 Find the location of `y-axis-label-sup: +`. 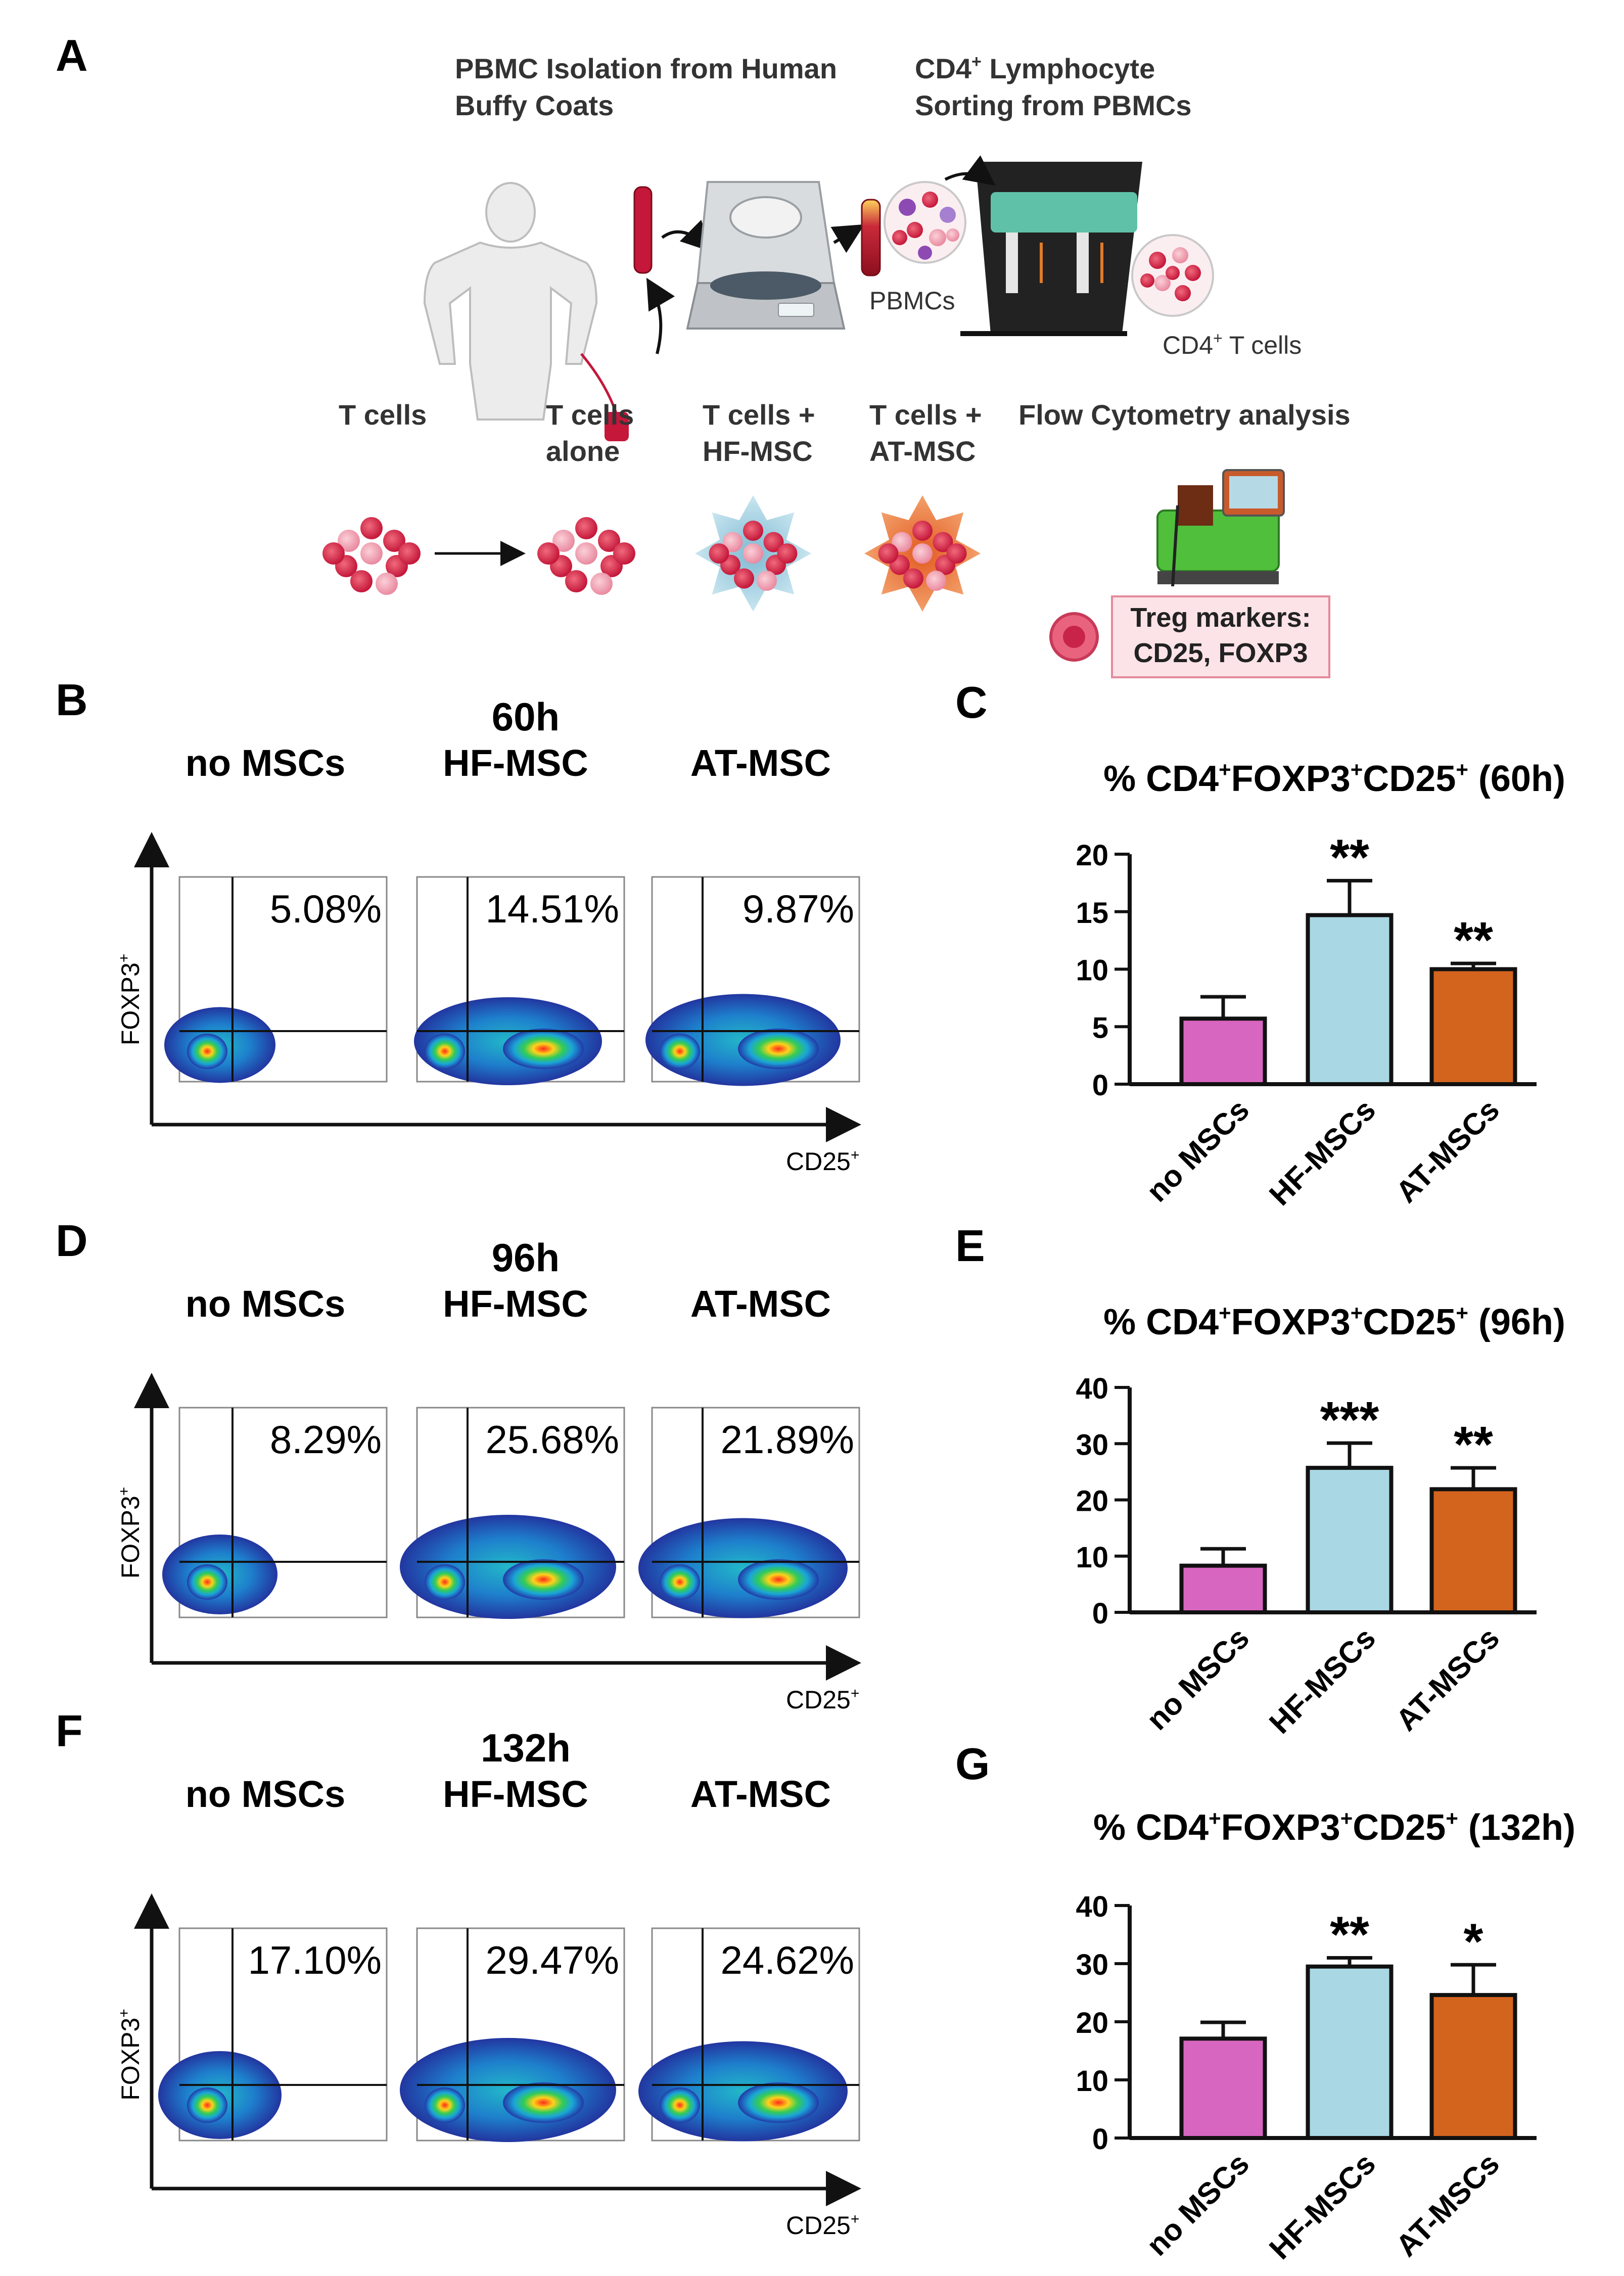

y-axis-label-sup: + is located at coordinates (124, 958).